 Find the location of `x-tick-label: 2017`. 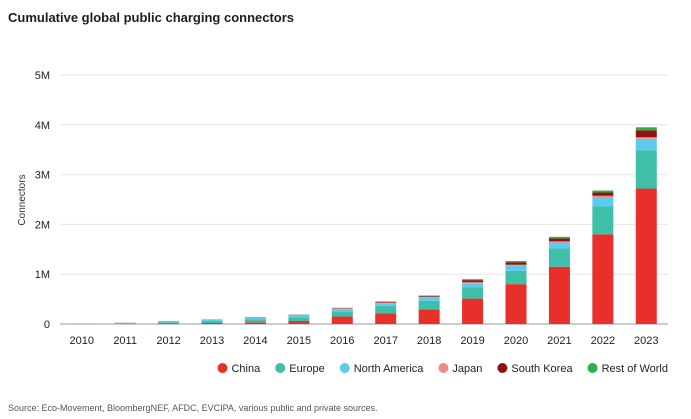

x-tick-label: 2017 is located at coordinates (385, 341).